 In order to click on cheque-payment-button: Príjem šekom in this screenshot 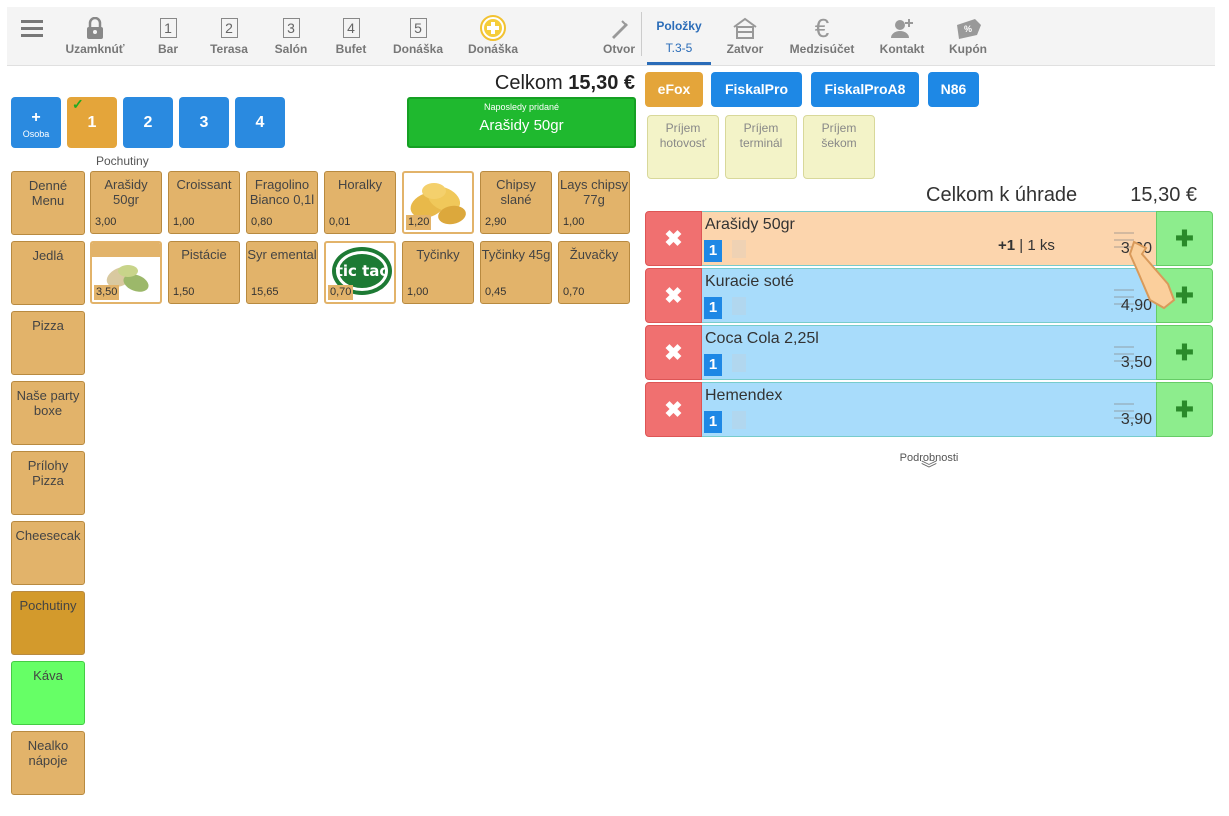, I will do `click(839, 147)`.